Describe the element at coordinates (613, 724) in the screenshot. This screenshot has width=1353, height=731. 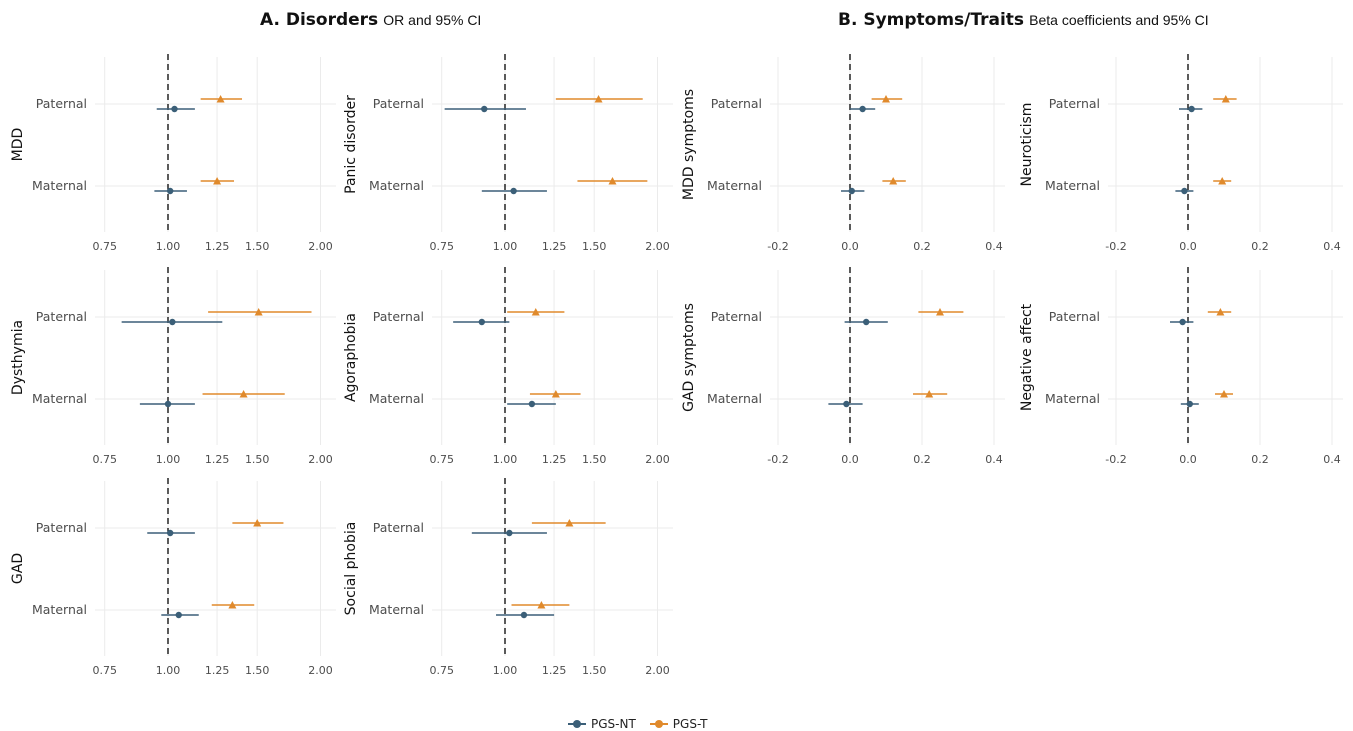
I see `legend-label-pgs-nt: PGS-NT` at that location.